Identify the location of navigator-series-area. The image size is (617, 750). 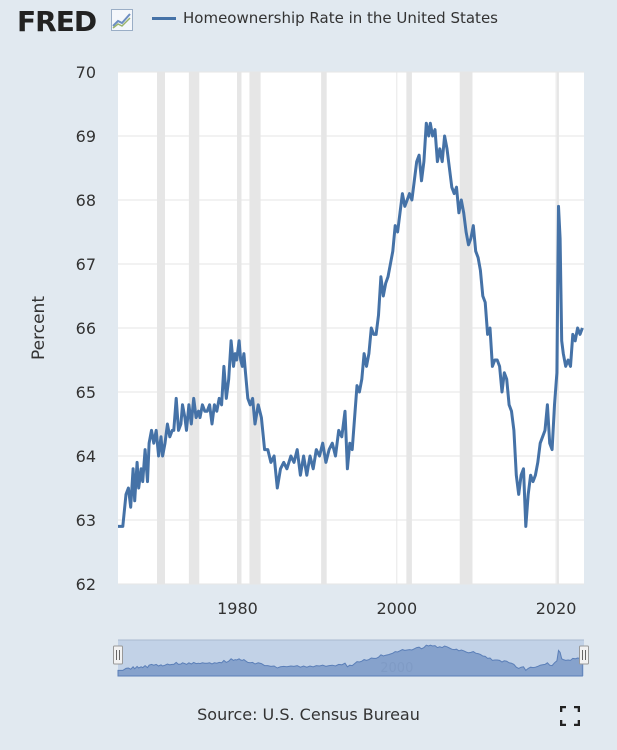
(350, 660).